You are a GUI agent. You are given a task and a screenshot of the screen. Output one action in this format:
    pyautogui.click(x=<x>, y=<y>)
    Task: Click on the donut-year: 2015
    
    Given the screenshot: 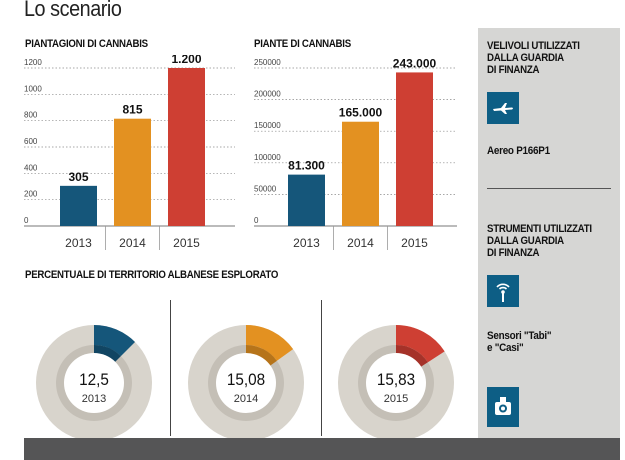 What is the action you would take?
    pyautogui.click(x=396, y=399)
    